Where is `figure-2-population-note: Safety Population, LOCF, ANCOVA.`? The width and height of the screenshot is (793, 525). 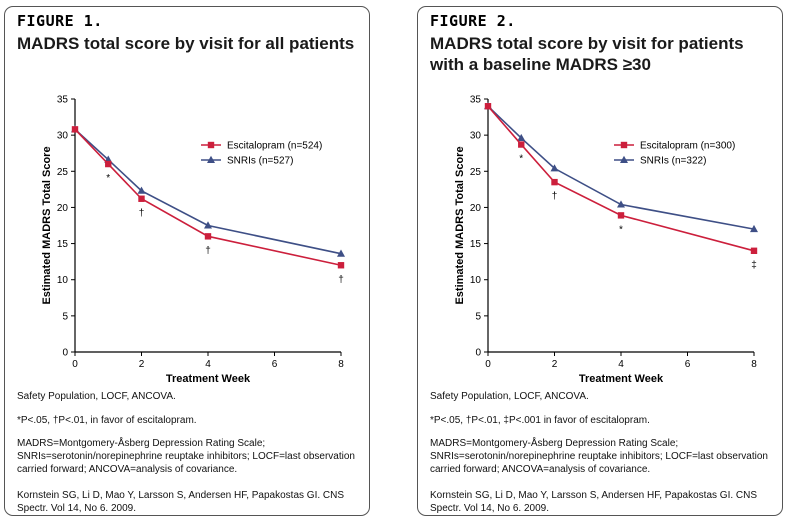 figure-2-population-note: Safety Population, LOCF, ANCOVA. is located at coordinates (509, 396).